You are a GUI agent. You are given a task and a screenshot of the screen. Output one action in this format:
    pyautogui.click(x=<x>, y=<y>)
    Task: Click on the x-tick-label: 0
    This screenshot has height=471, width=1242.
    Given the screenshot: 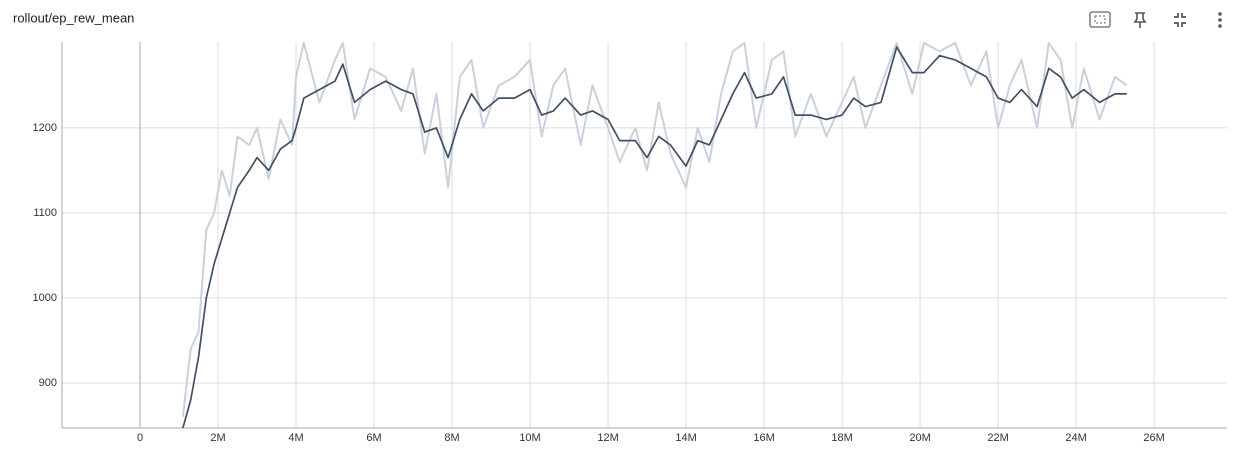 What is the action you would take?
    pyautogui.click(x=140, y=438)
    